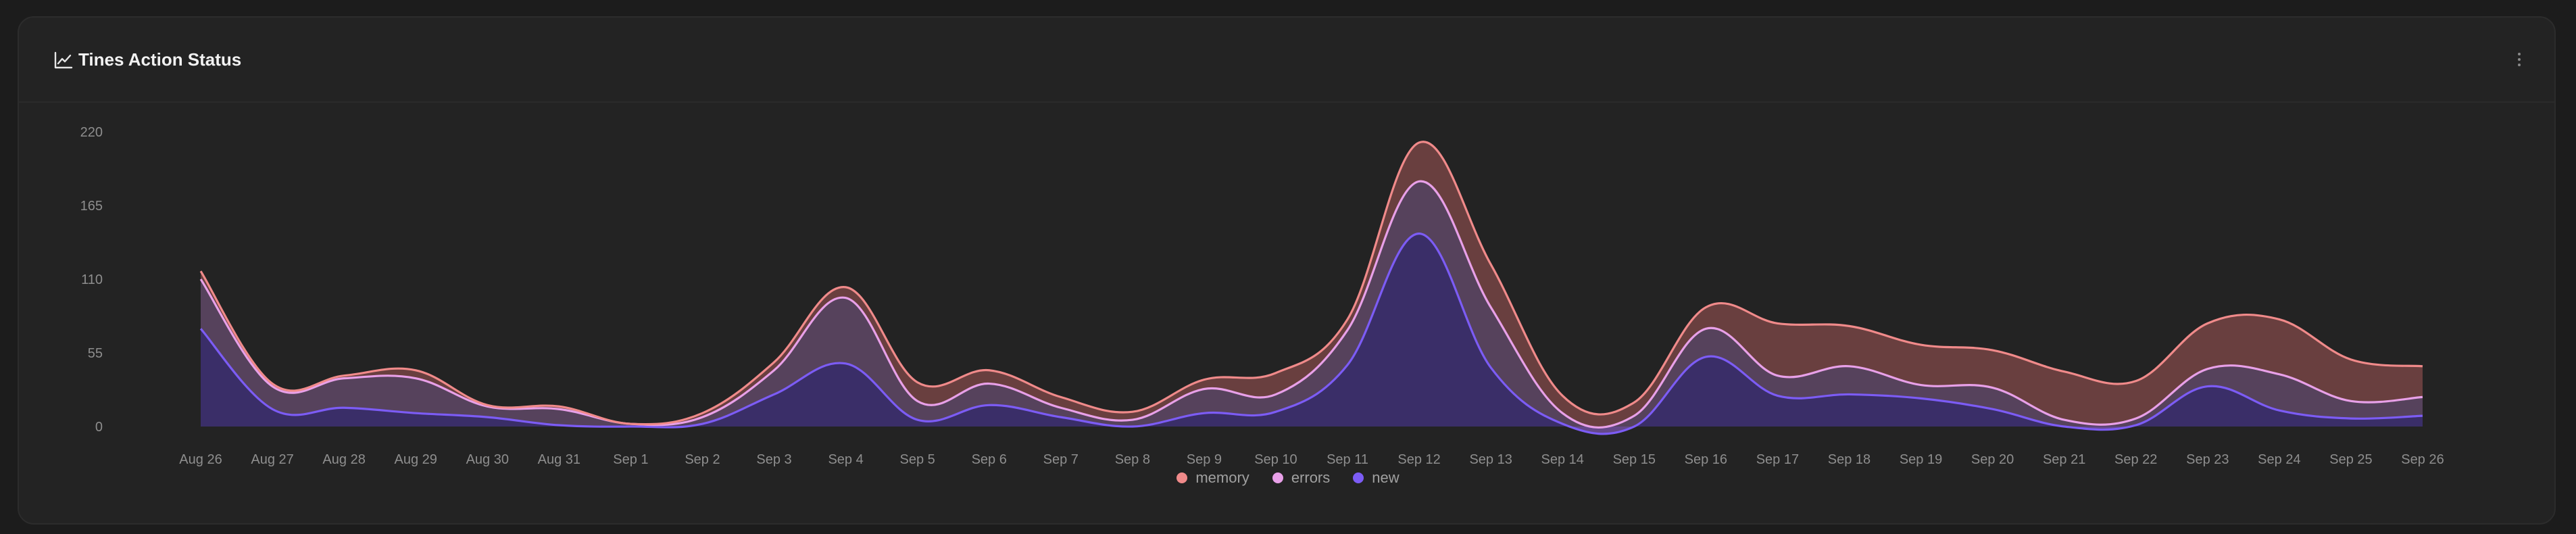 The height and width of the screenshot is (534, 2576). What do you see at coordinates (1222, 478) in the screenshot?
I see `legend-label: memory` at bounding box center [1222, 478].